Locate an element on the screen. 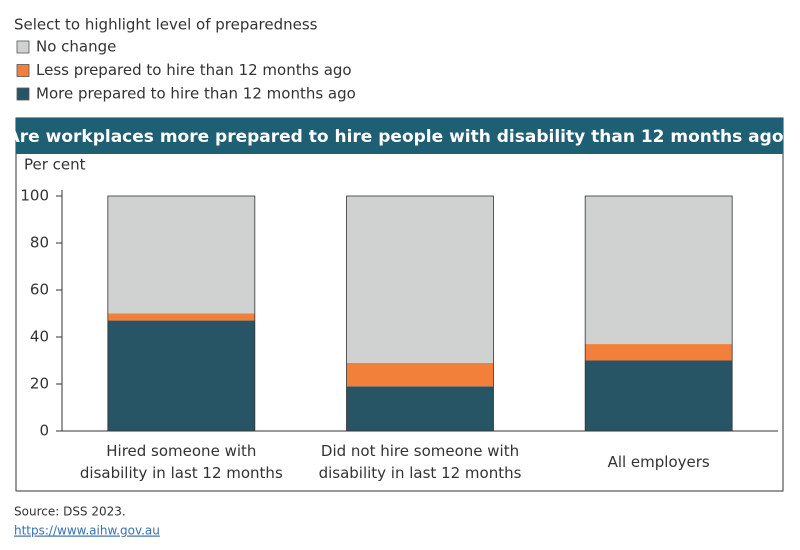 The width and height of the screenshot is (800, 550). title-bar is located at coordinates (399, 136).